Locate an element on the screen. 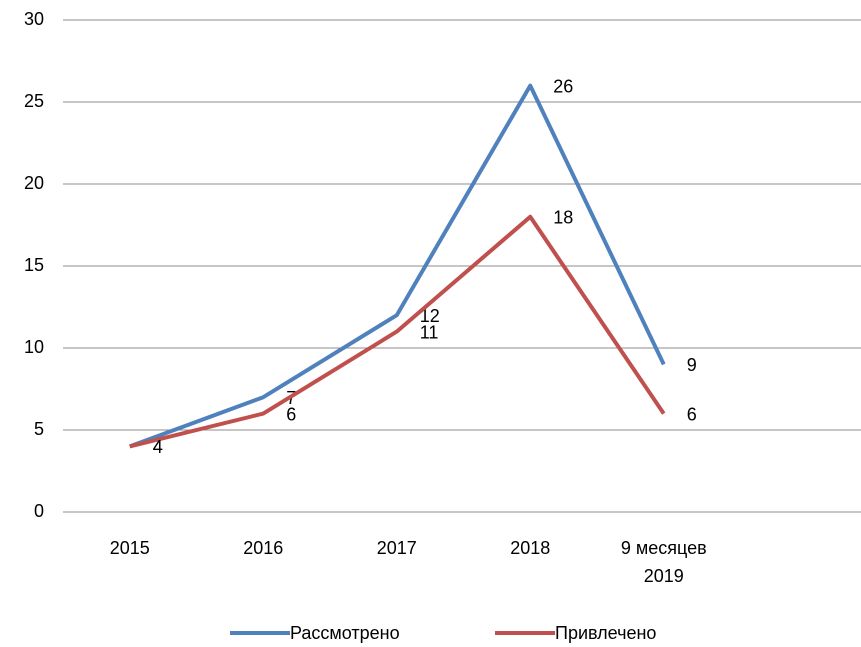  y-tick-label: 15 is located at coordinates (34, 265).